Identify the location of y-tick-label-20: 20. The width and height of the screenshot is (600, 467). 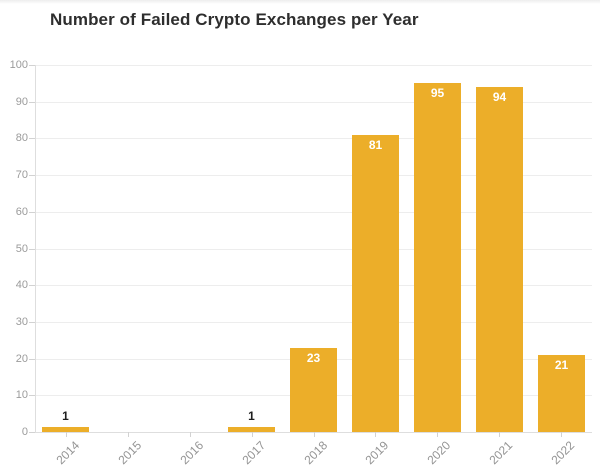
(21, 359).